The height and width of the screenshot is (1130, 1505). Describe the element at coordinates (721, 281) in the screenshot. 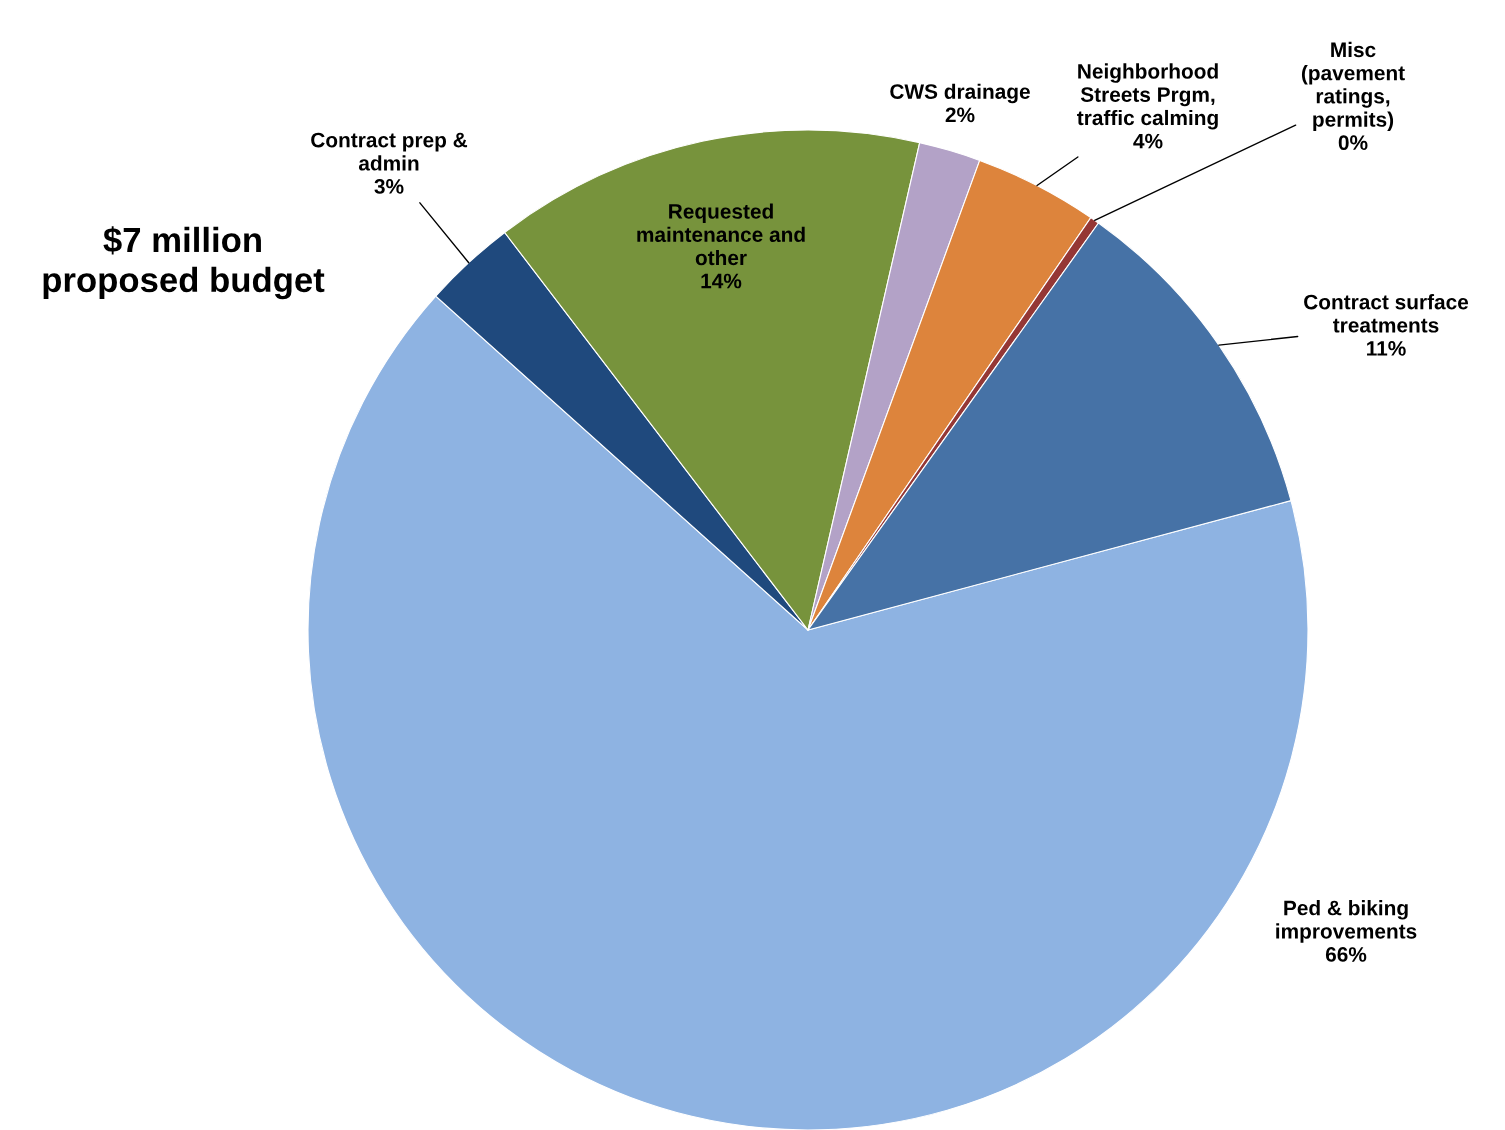

I see `data-label: 14%` at that location.